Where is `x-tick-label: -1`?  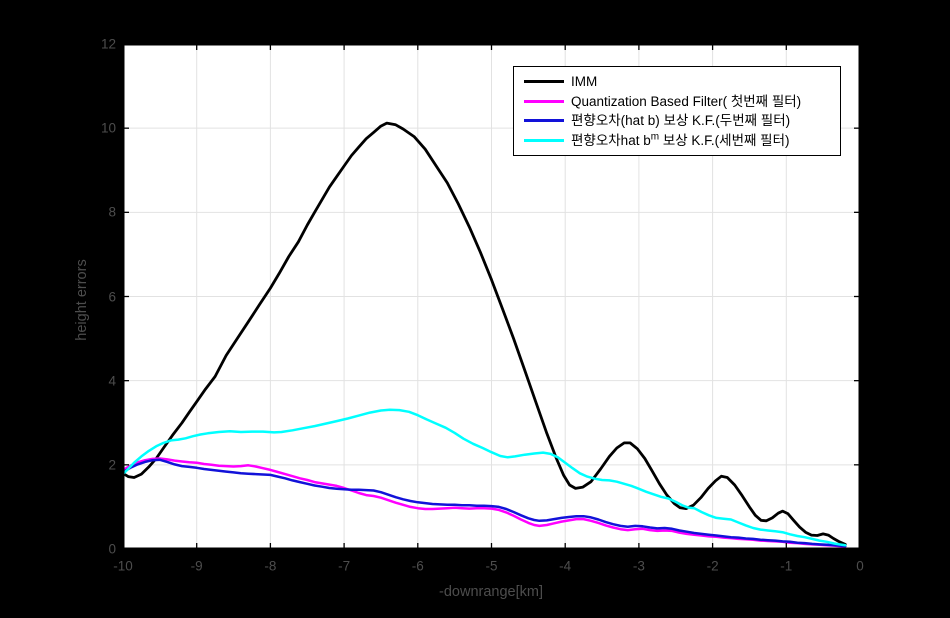 x-tick-label: -1 is located at coordinates (786, 566).